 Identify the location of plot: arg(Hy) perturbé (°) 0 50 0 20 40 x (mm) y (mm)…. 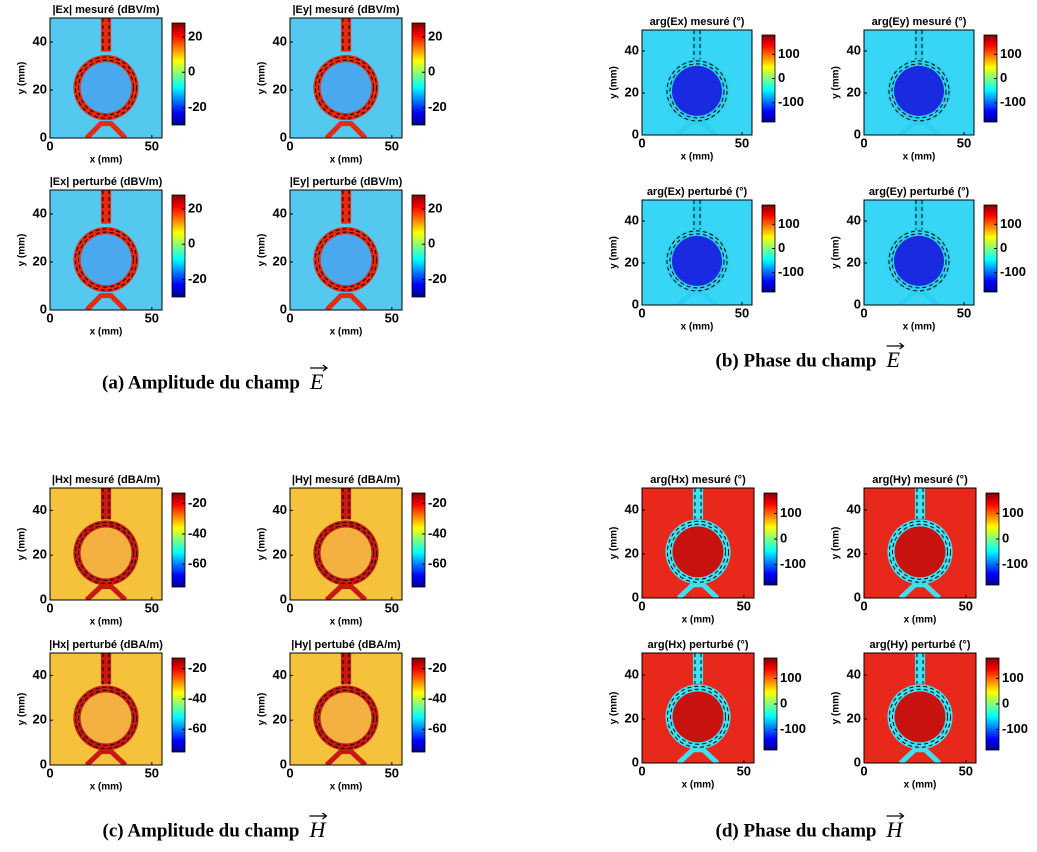
(929, 715).